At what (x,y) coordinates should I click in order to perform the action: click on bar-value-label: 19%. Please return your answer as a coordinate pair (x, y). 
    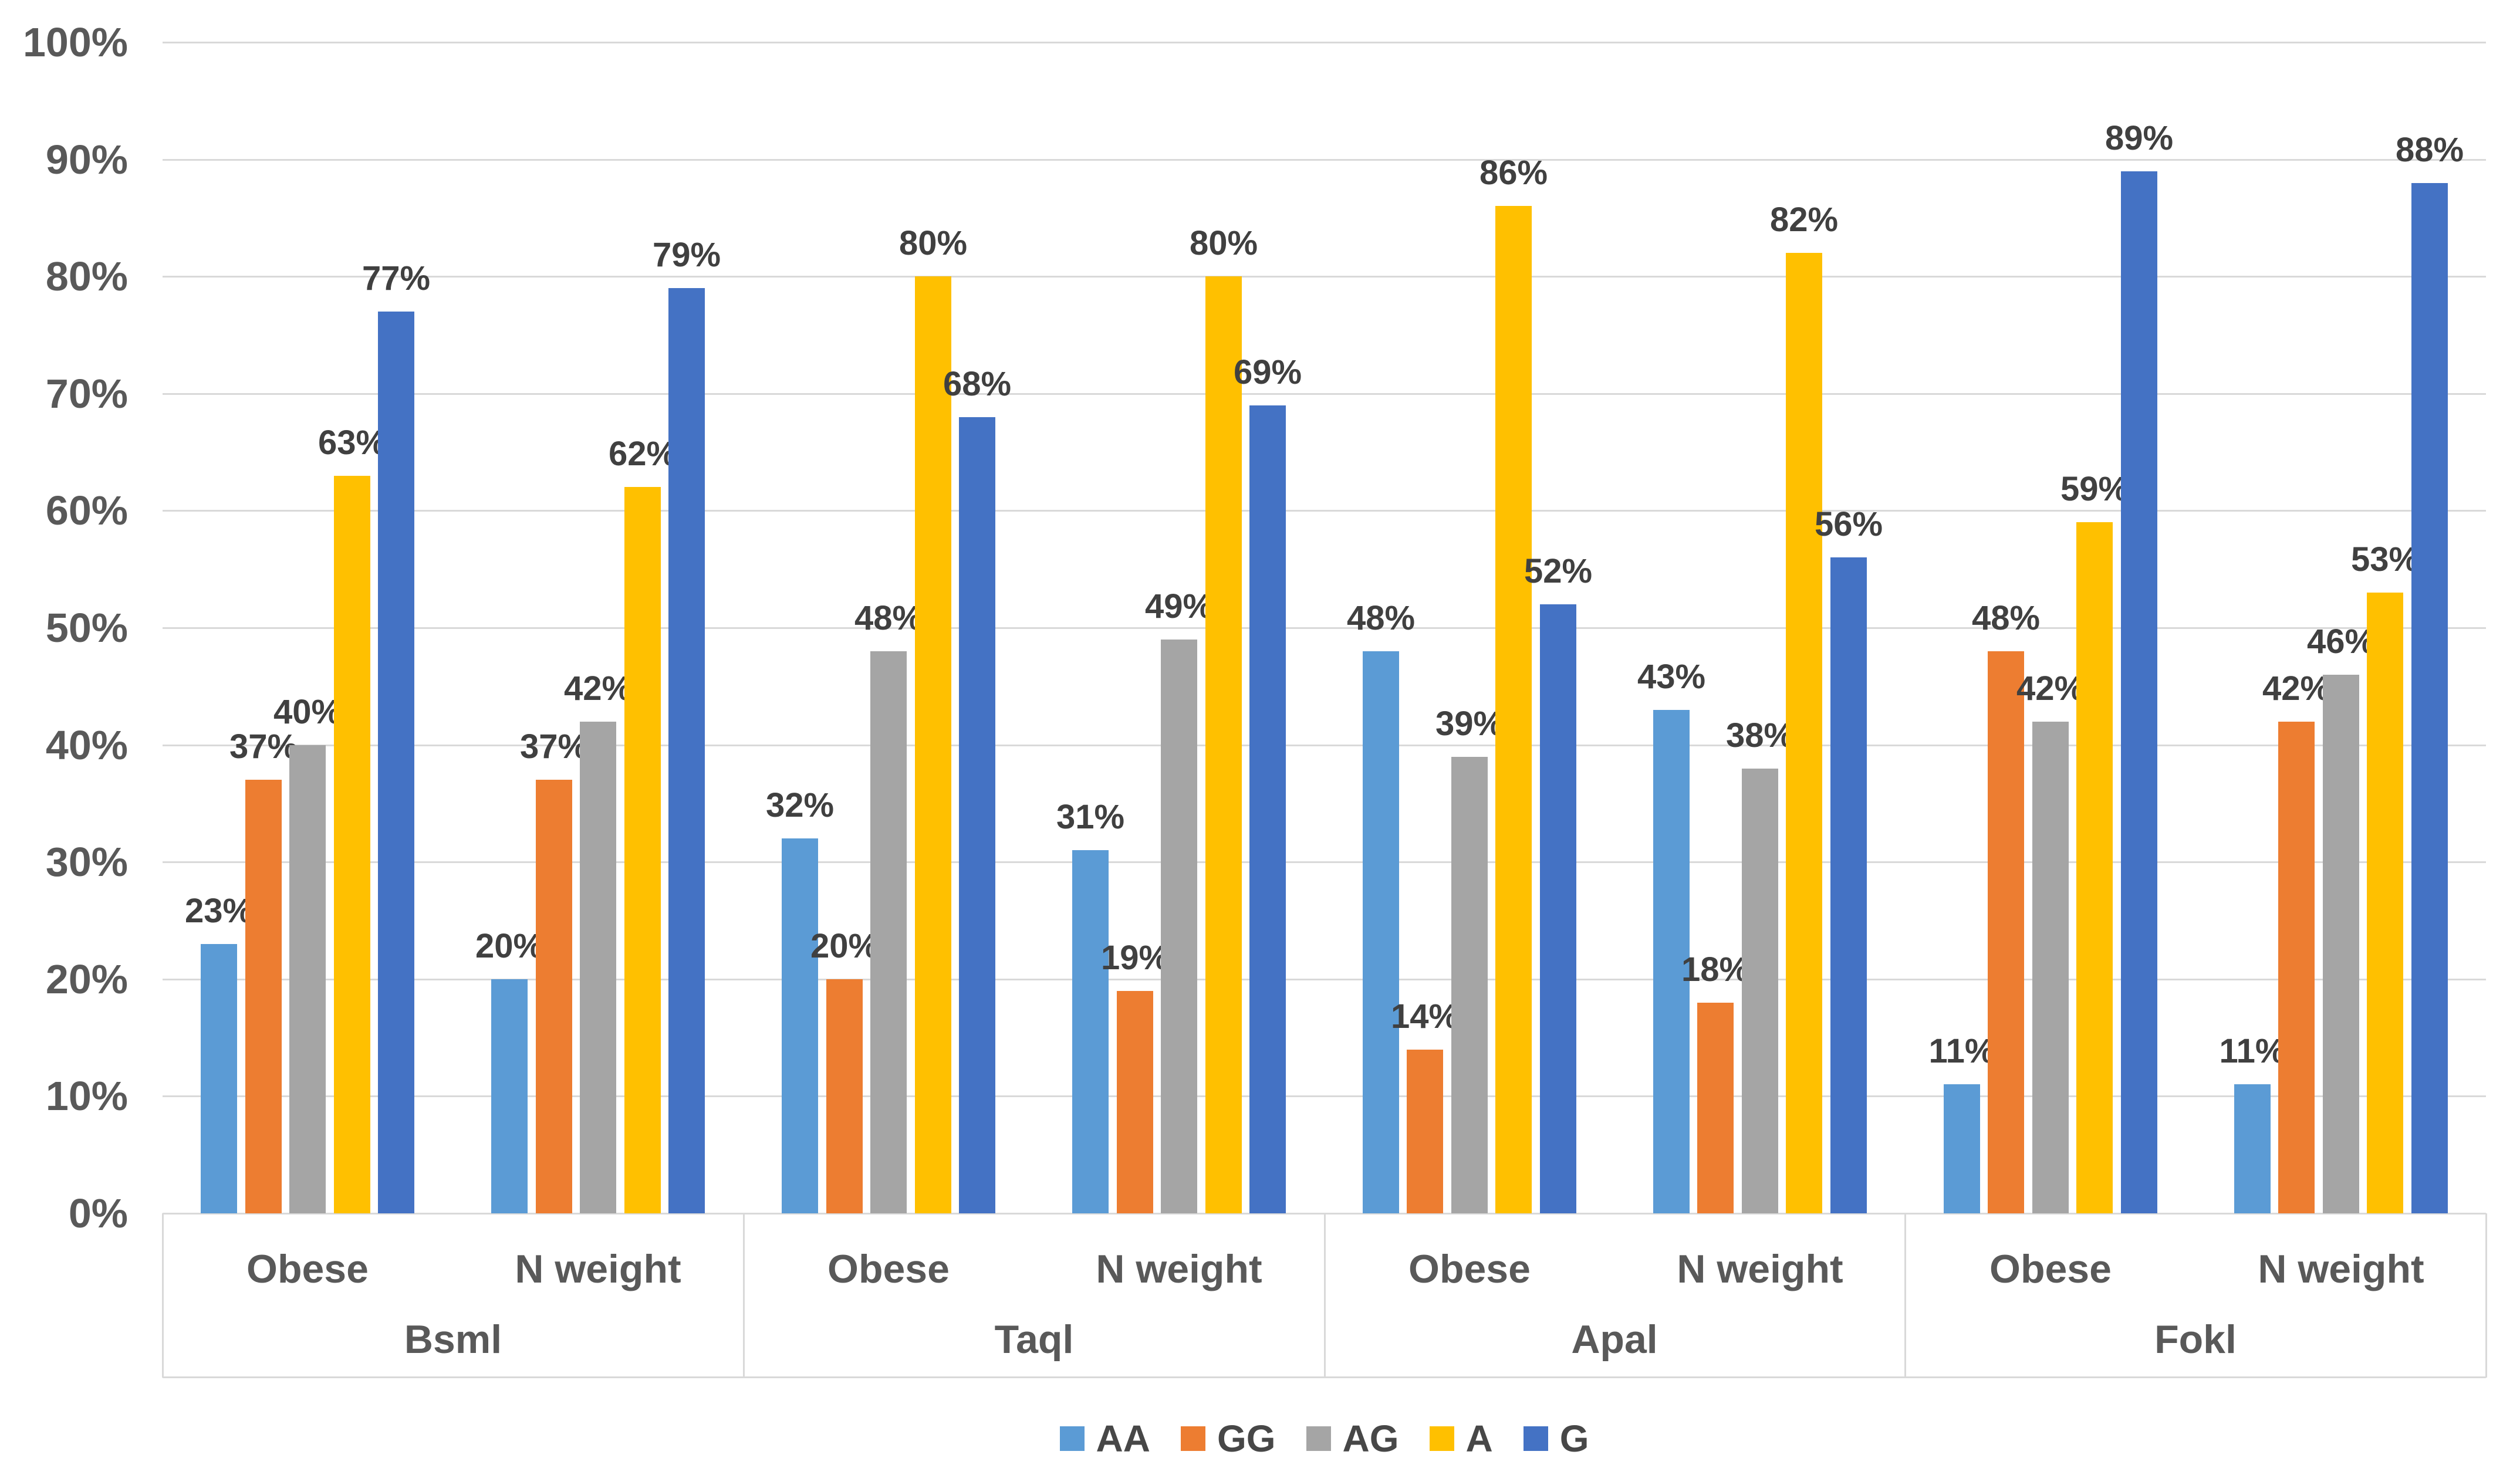
    Looking at the image, I should click on (1135, 958).